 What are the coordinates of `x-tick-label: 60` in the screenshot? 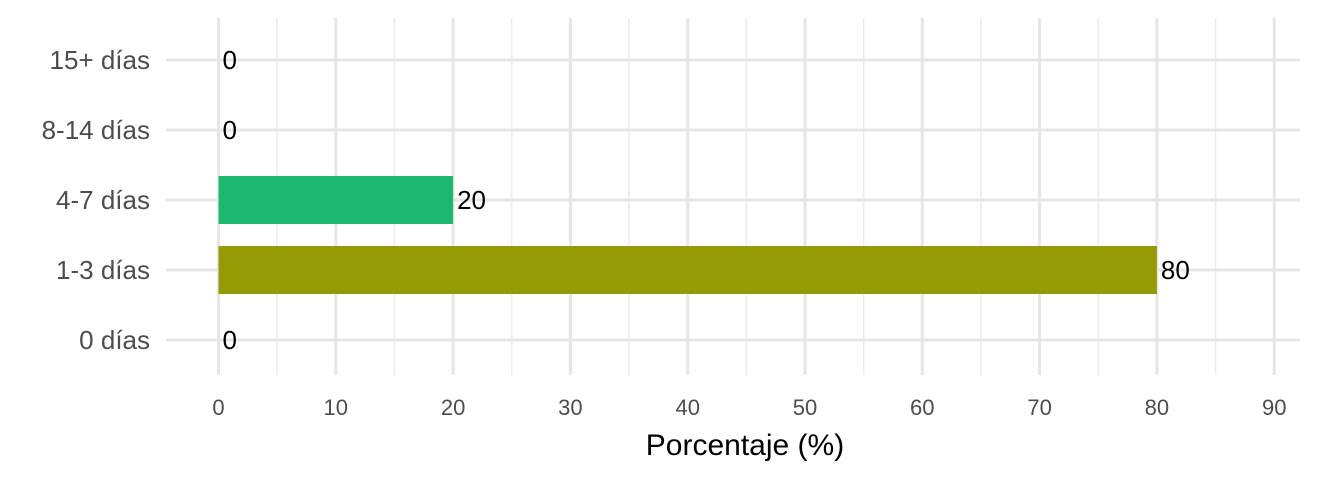 It's located at (922, 407).